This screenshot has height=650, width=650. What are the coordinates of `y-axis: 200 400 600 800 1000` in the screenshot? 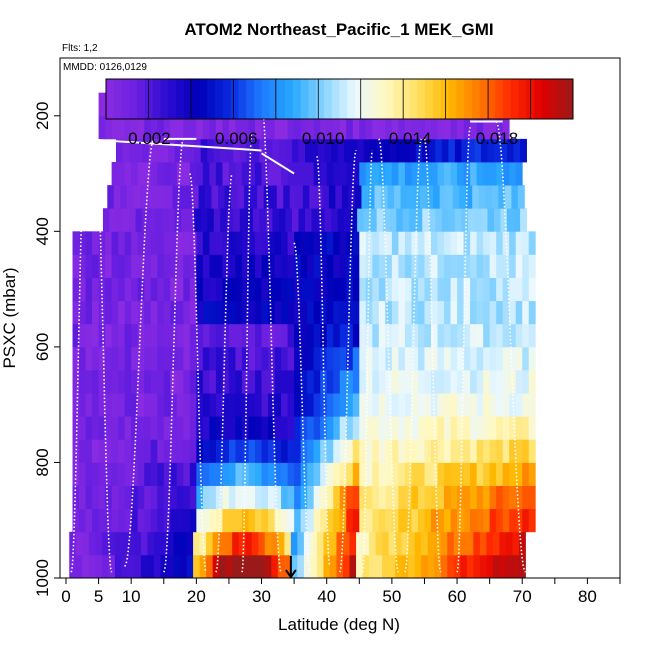 It's located at (46, 349).